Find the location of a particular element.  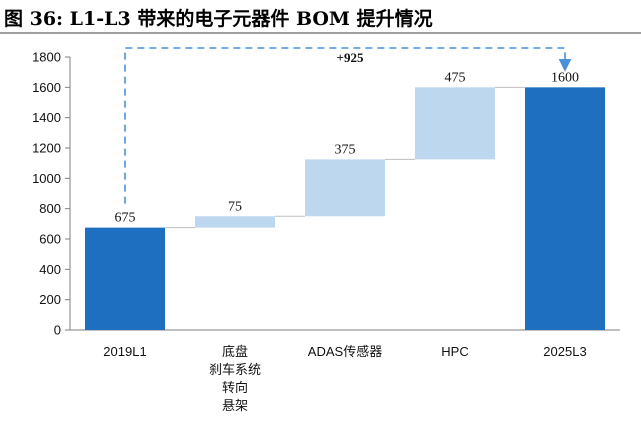

x-category-label-3: HPC is located at coordinates (454, 351).